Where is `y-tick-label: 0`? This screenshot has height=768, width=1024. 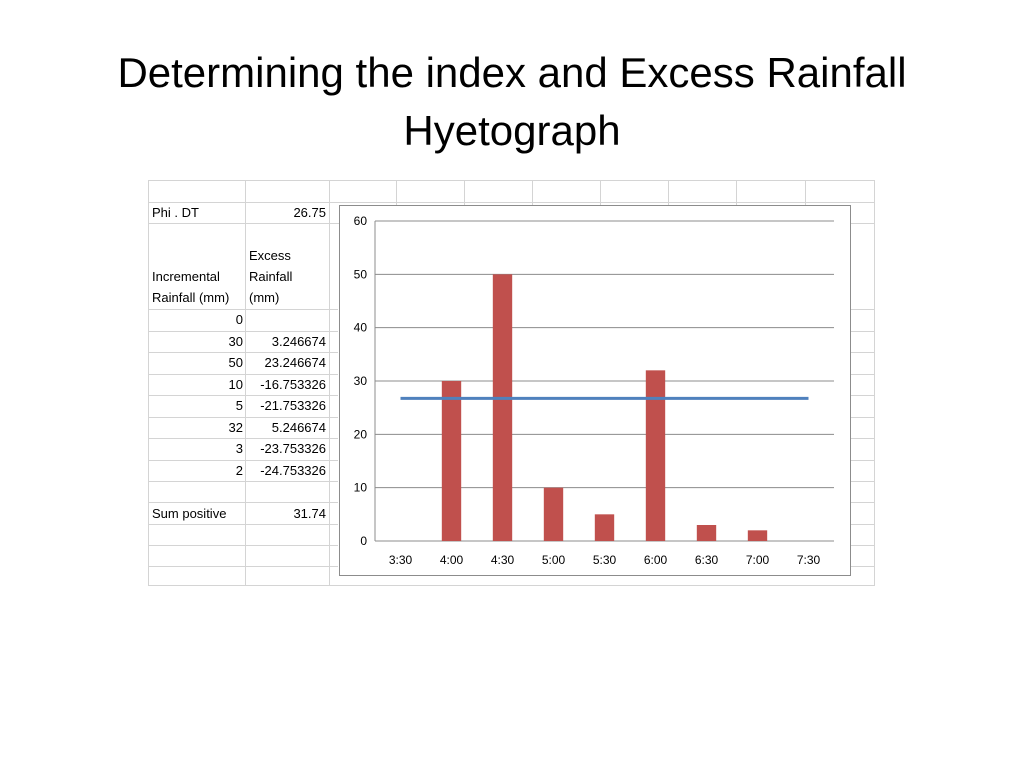
y-tick-label: 0 is located at coordinates (363, 541).